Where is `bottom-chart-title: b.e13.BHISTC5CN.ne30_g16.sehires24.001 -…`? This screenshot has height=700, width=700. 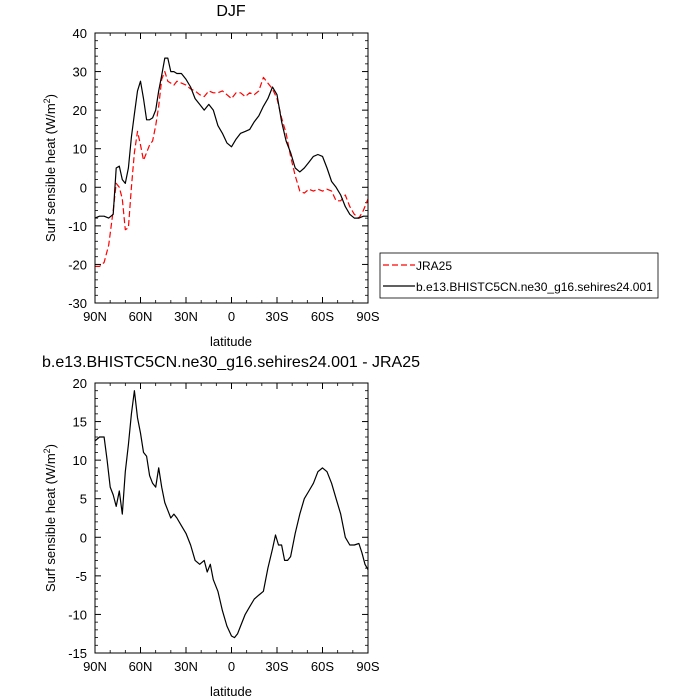 bottom-chart-title: b.e13.BHISTC5CN.ne30_g16.sehires24.001 -… is located at coordinates (231, 362).